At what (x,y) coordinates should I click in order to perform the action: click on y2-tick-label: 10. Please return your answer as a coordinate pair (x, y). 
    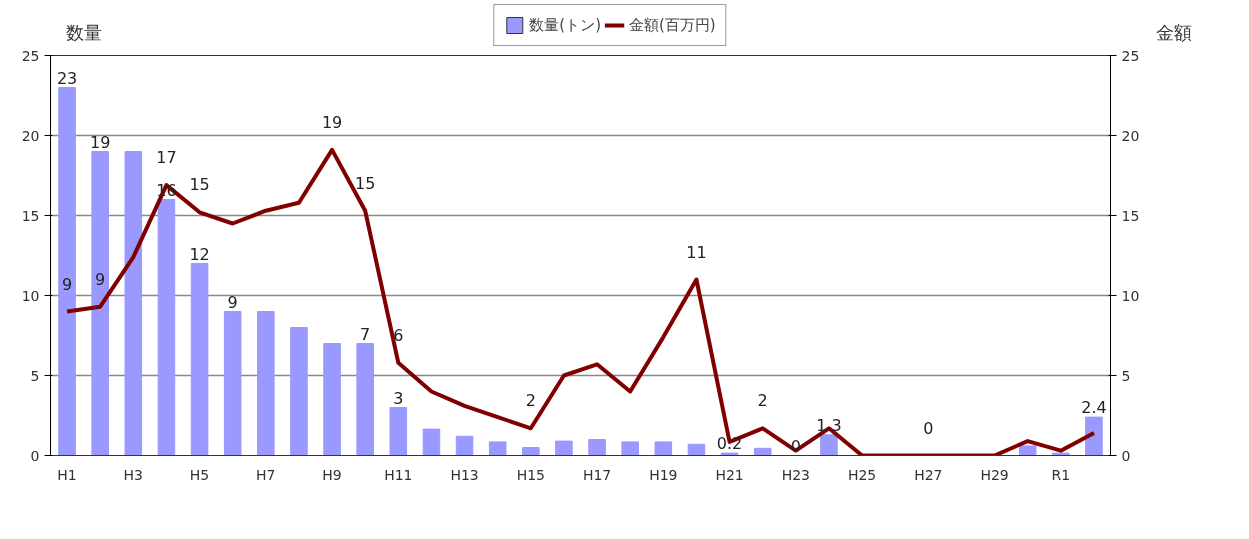
    Looking at the image, I should click on (1130, 295).